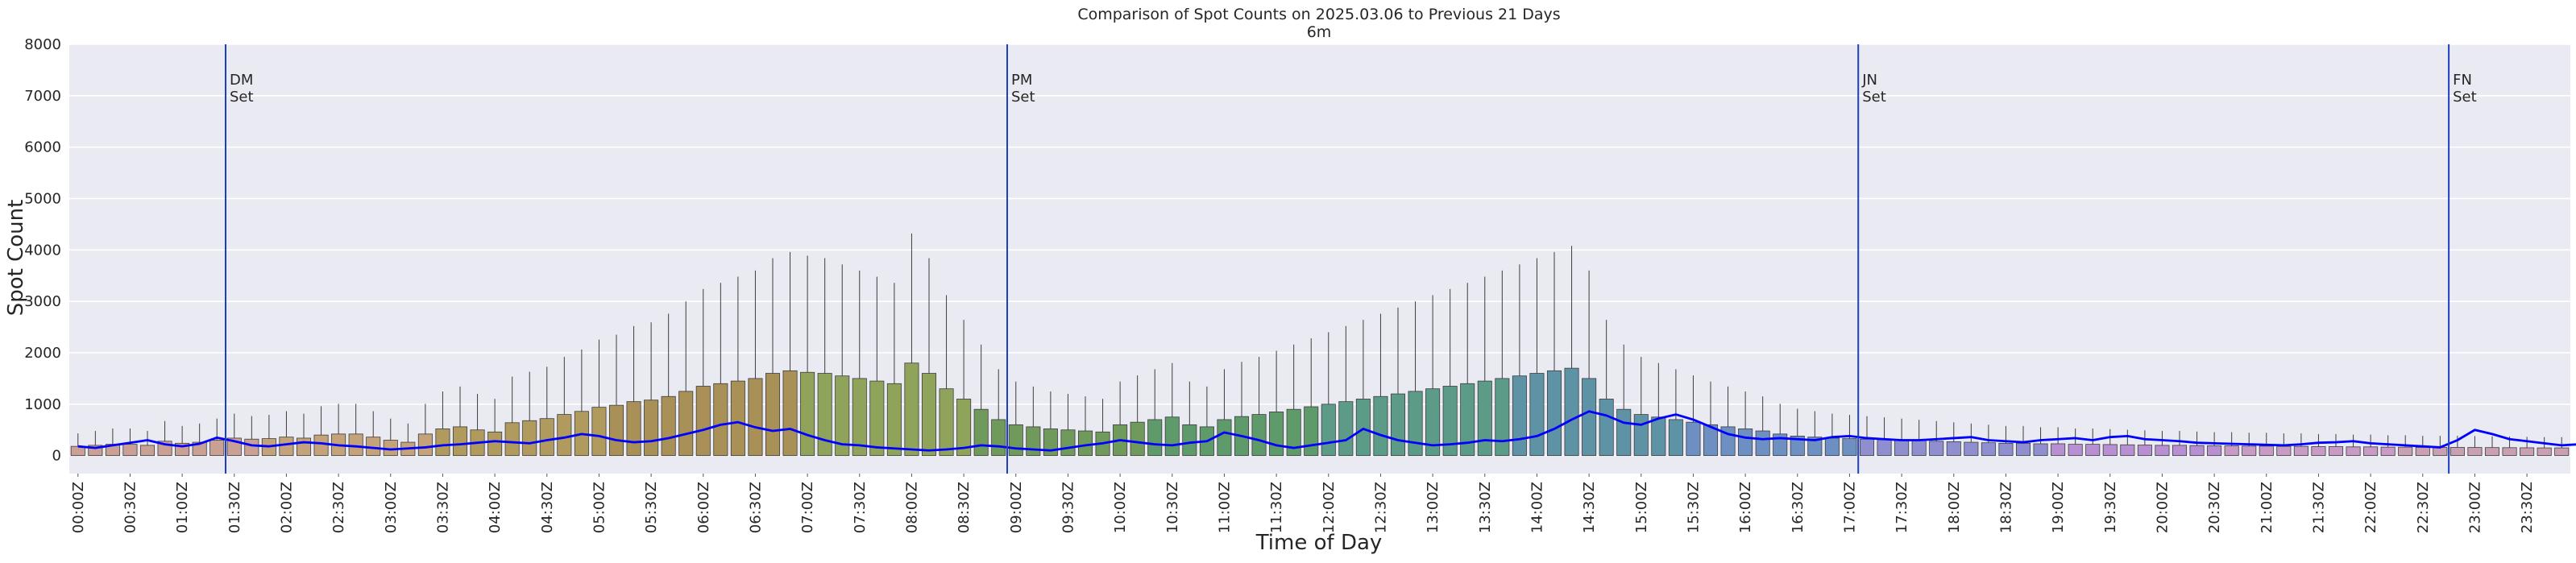 The image size is (2576, 563). What do you see at coordinates (2370, 508) in the screenshot?
I see `x-tick-label: 22:00Z` at bounding box center [2370, 508].